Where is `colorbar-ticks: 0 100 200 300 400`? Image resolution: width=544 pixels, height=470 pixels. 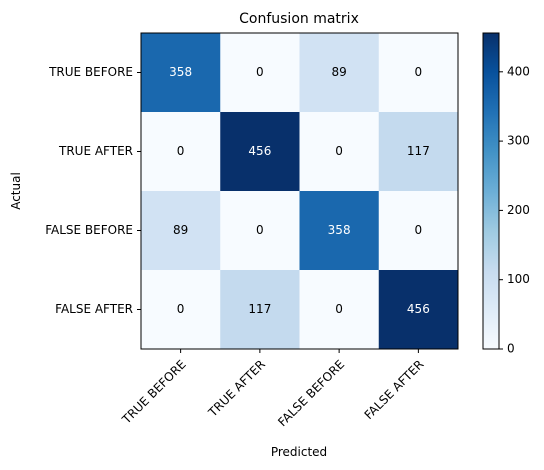 colorbar-ticks: 0 100 200 300 400 is located at coordinates (514, 210).